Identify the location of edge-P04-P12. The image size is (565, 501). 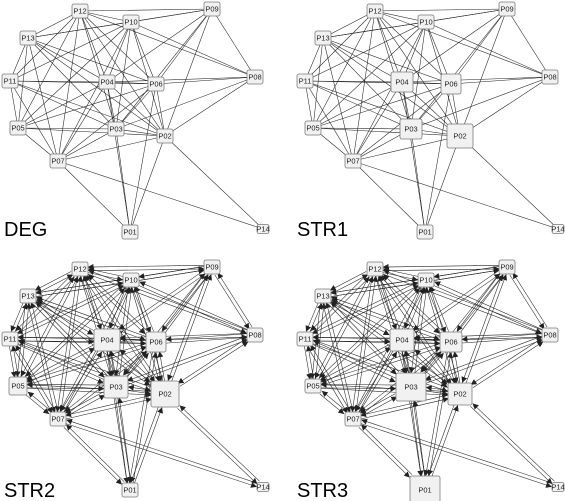
(94, 301).